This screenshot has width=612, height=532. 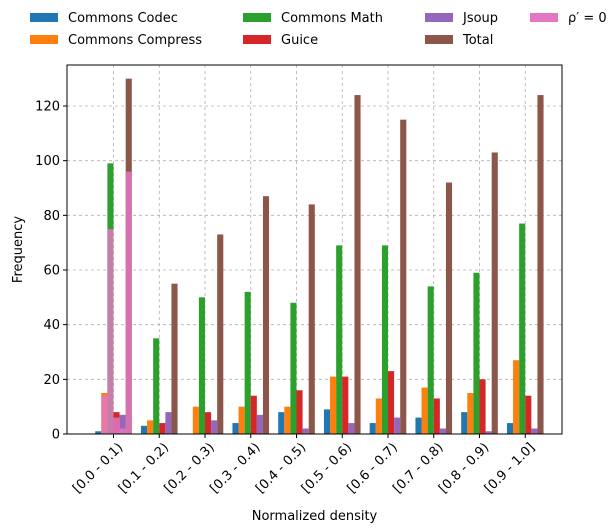 What do you see at coordinates (51, 325) in the screenshot?
I see `y-tick-label: 40` at bounding box center [51, 325].